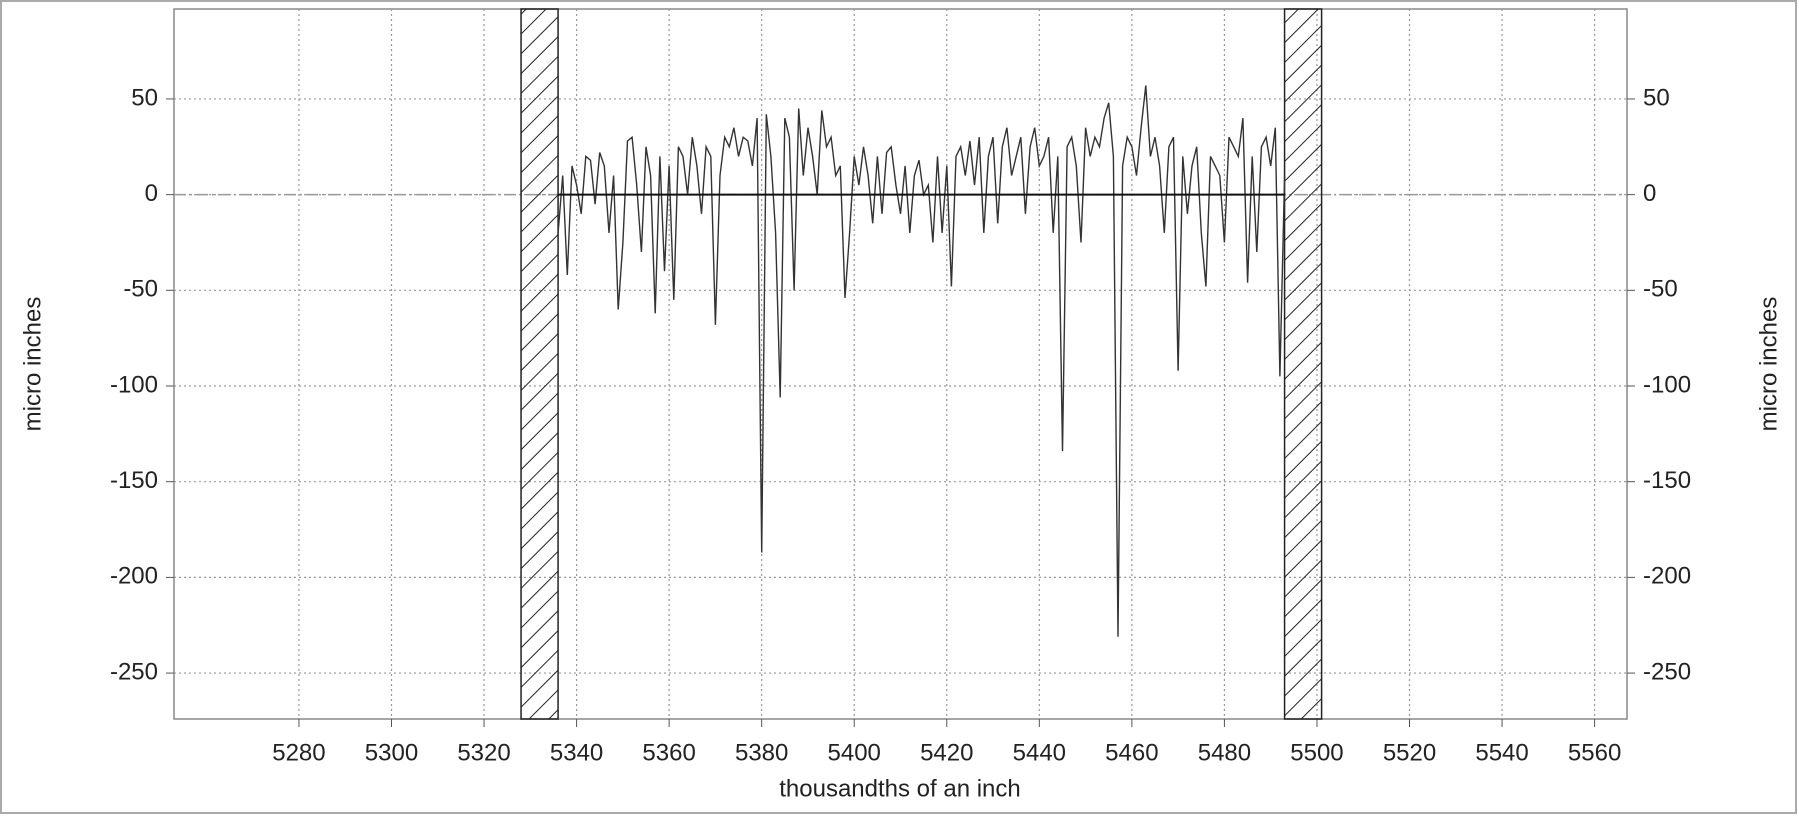  What do you see at coordinates (144, 97) in the screenshot?
I see `y-tick-label: 50` at bounding box center [144, 97].